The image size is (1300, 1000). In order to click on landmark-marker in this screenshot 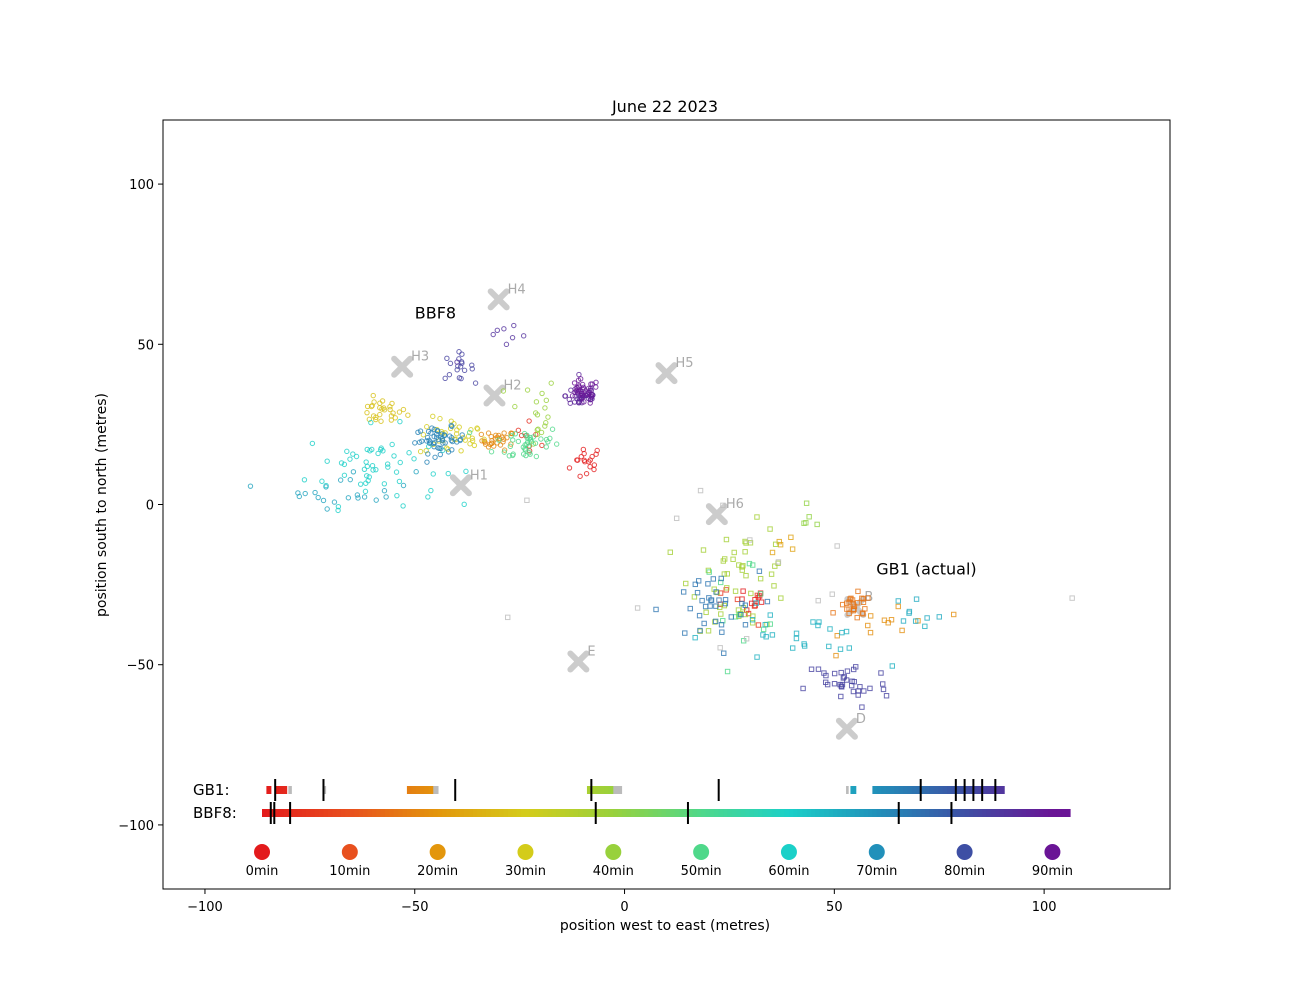, I will do `click(716, 514)`.